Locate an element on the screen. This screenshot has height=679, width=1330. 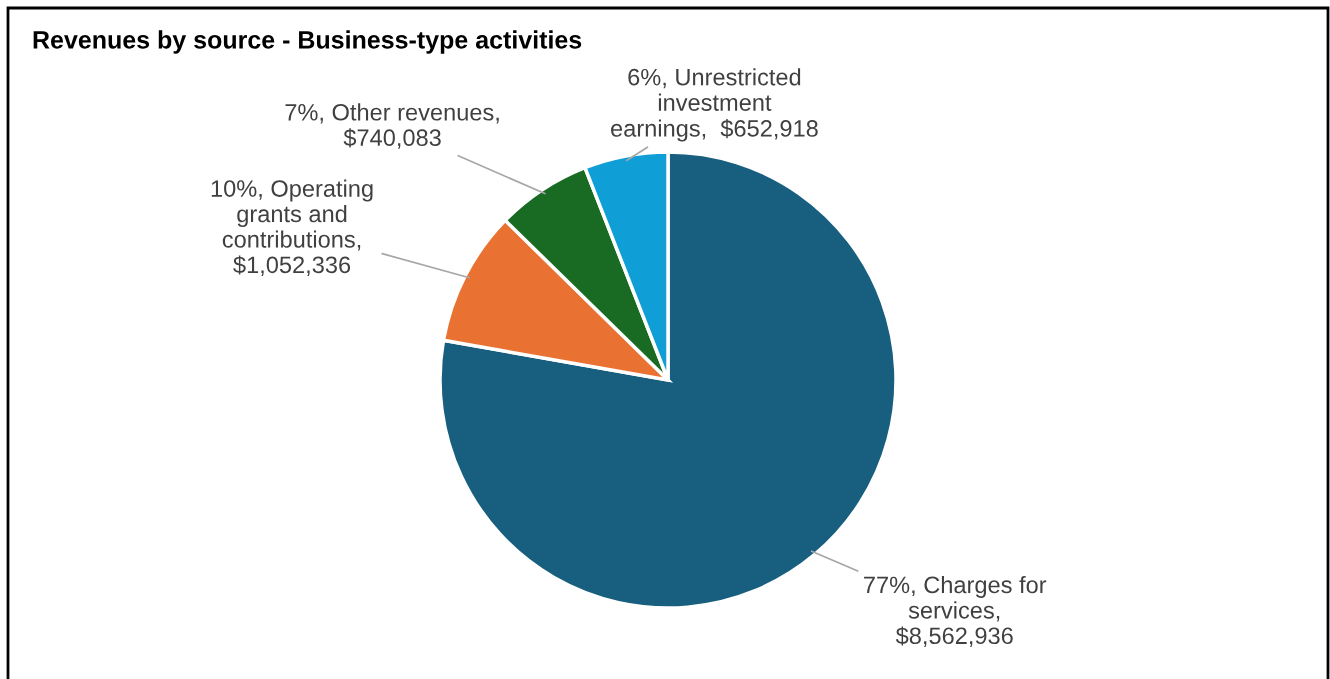
slice-label: 7%, Other revenues, $740,083 is located at coordinates (392, 126).